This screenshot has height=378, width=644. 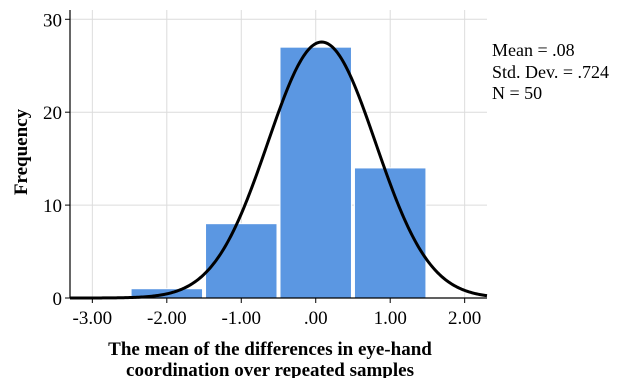 I want to click on y-tick-label-3: 30, so click(x=52, y=20).